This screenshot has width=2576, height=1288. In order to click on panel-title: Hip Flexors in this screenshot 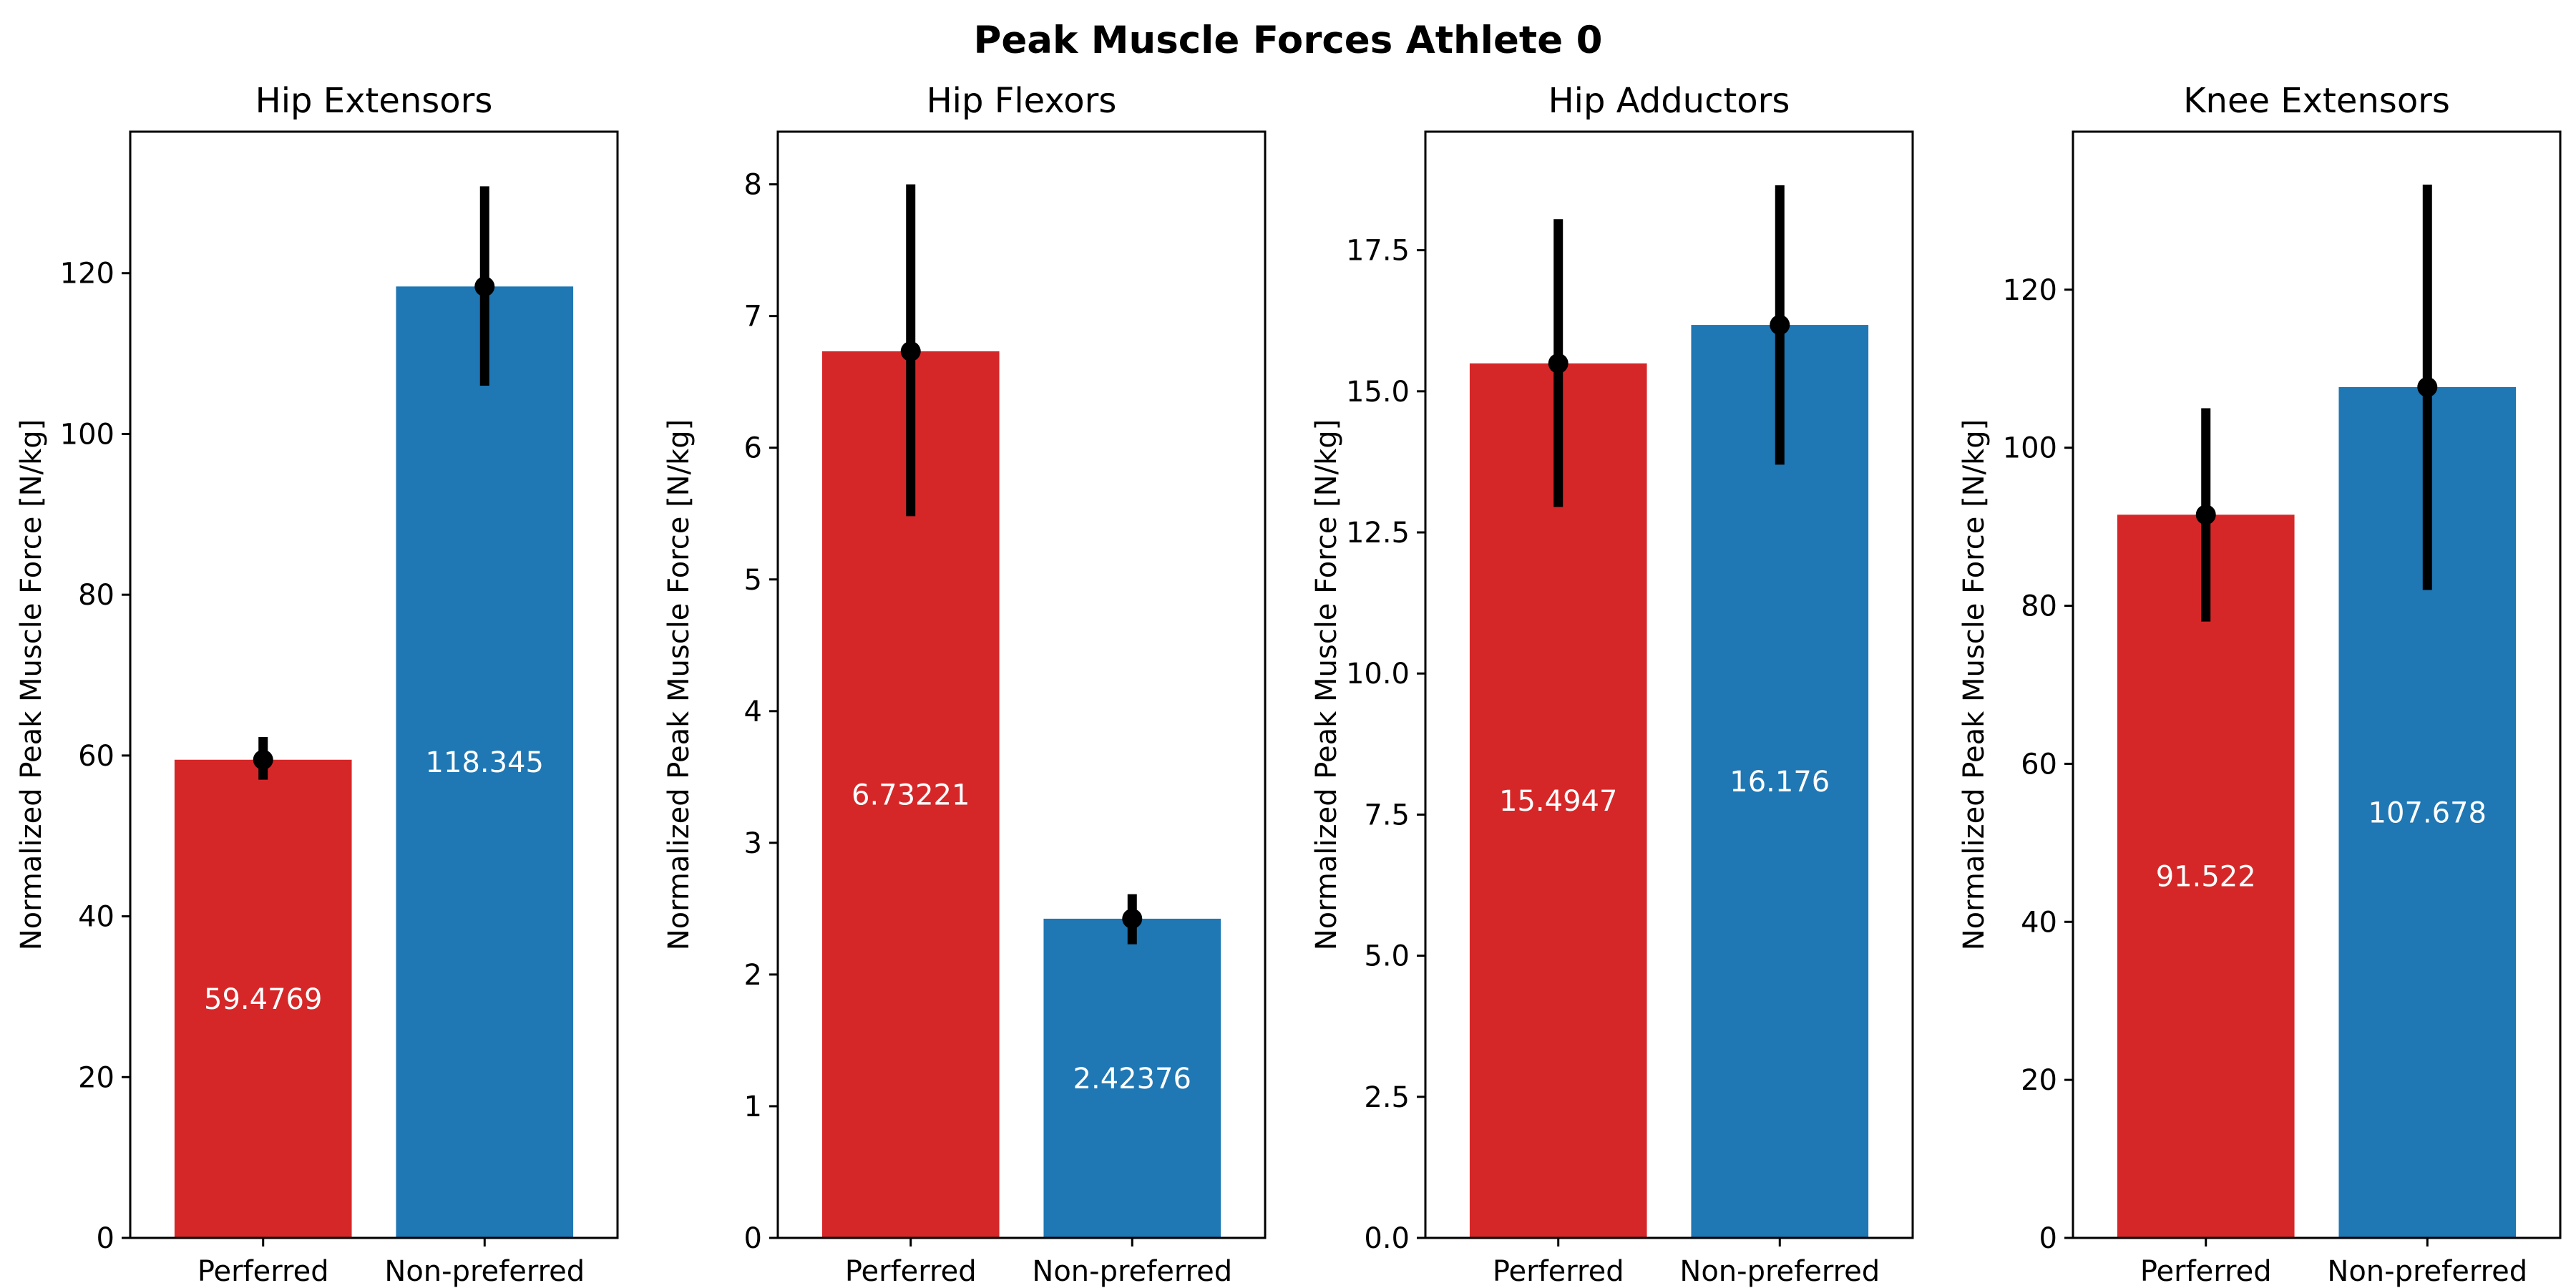, I will do `click(1022, 101)`.